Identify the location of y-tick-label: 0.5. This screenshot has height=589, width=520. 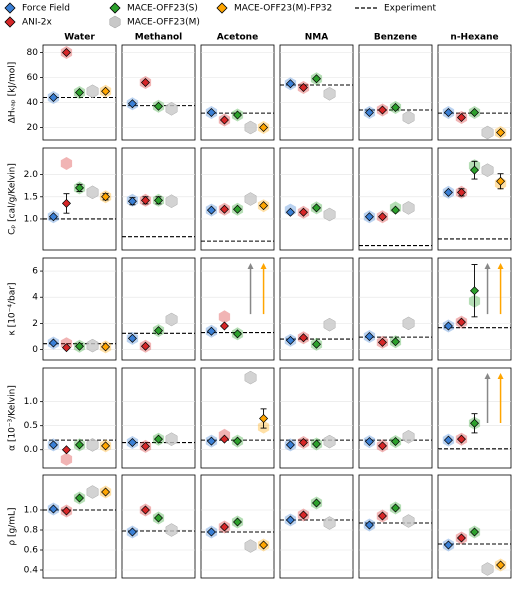
(31, 426).